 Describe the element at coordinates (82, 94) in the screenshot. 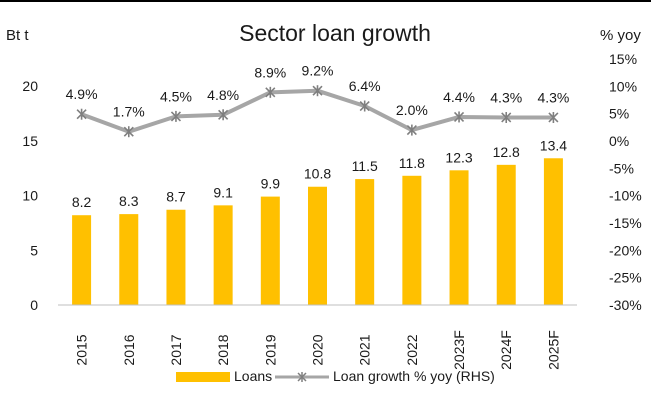

I see `growth-data-label: 4.9%` at that location.